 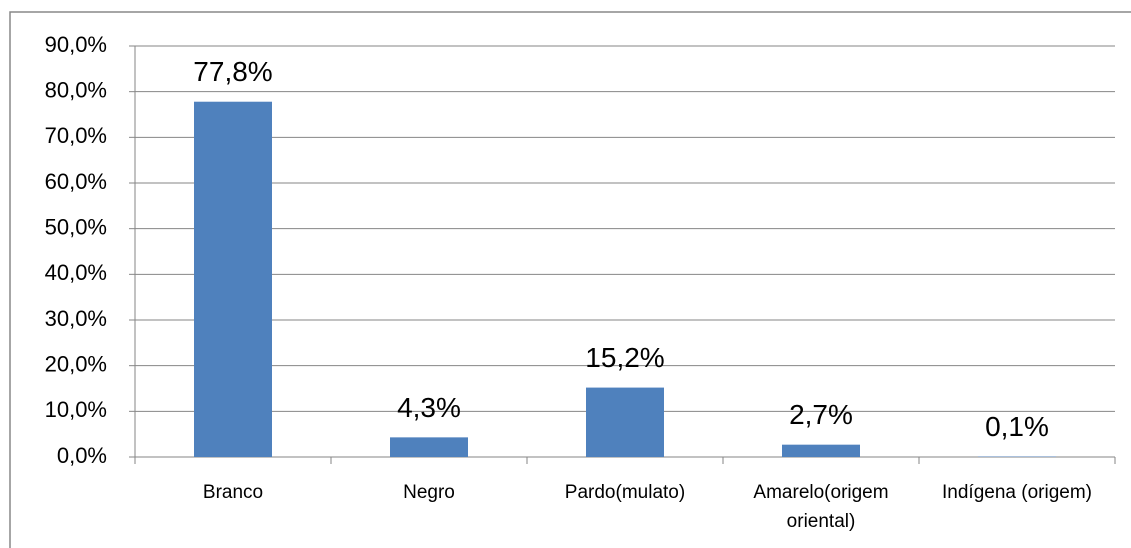 What do you see at coordinates (429, 492) in the screenshot?
I see `x-tick-label: Negro` at bounding box center [429, 492].